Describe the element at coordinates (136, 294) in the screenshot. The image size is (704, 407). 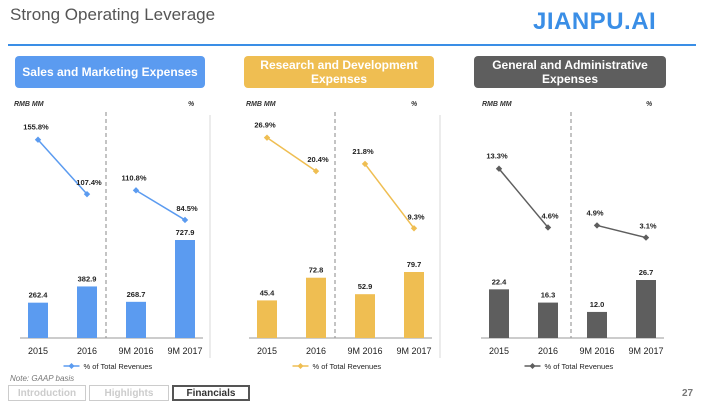
I see `bar-value-label: 268.7` at that location.